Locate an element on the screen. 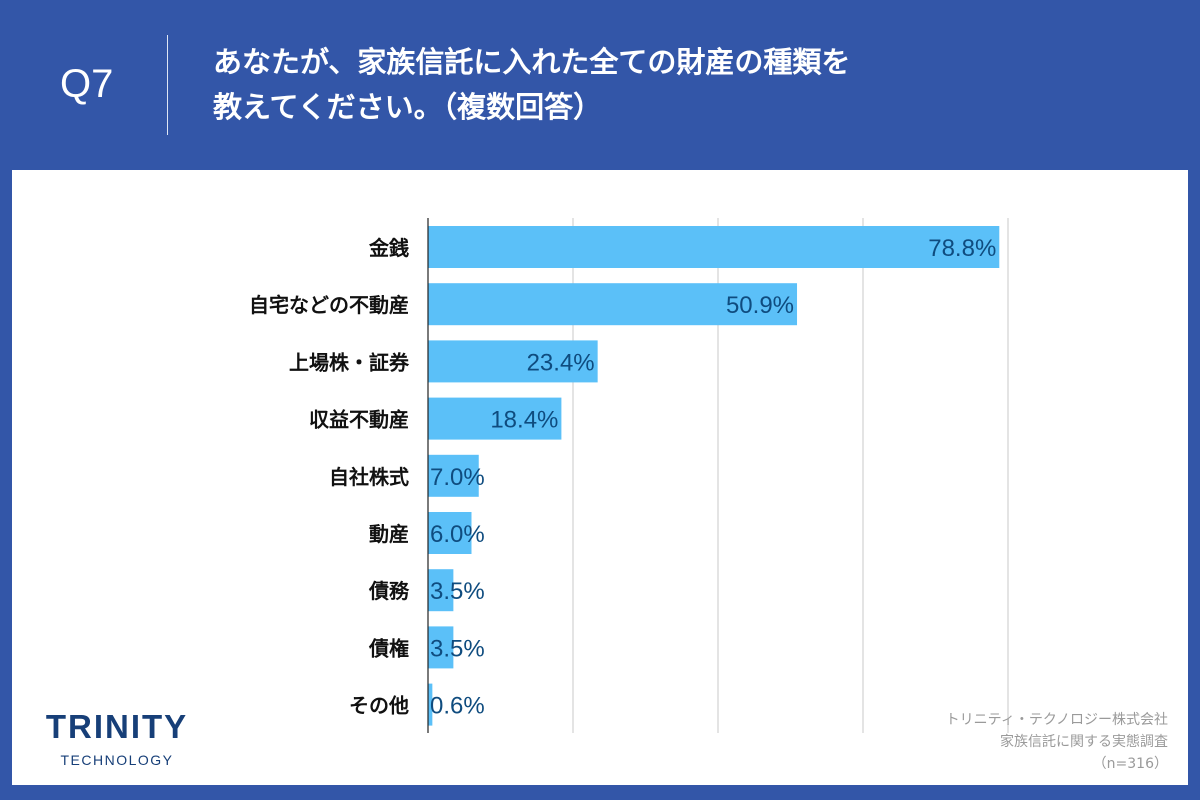 The width and height of the screenshot is (1200, 800). source-note: トリニティ・テクノロジー株式会社 家族信託に関する実態調査 （n=316） is located at coordinates (1057, 742).